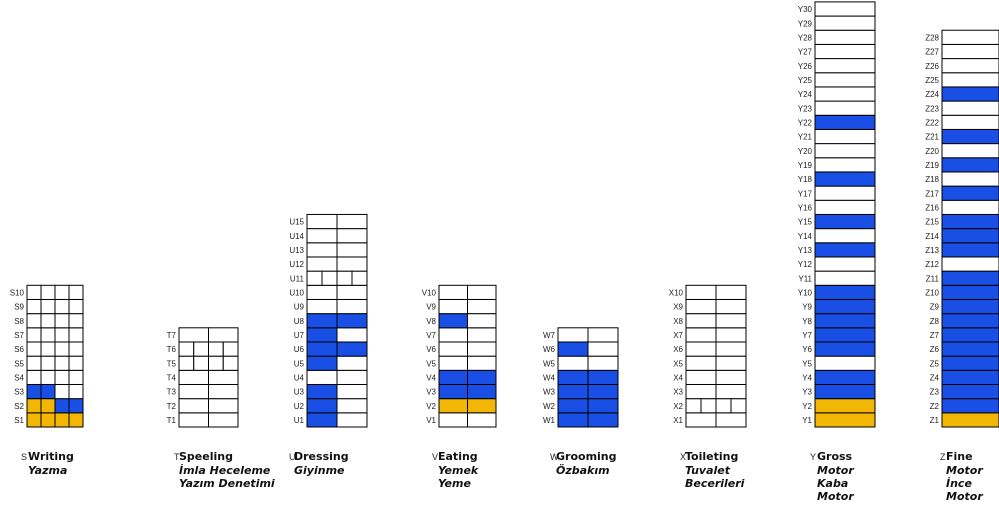 The image size is (999, 515). Describe the element at coordinates (225, 470) in the screenshot. I see `column-subtitle: İmla Heceleme` at that location.